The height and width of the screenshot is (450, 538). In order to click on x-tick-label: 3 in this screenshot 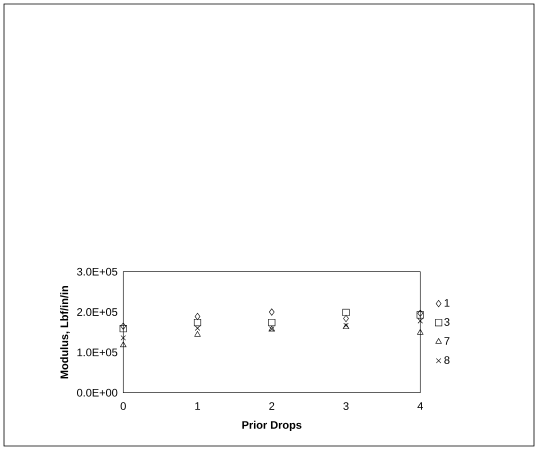, I will do `click(346, 406)`.